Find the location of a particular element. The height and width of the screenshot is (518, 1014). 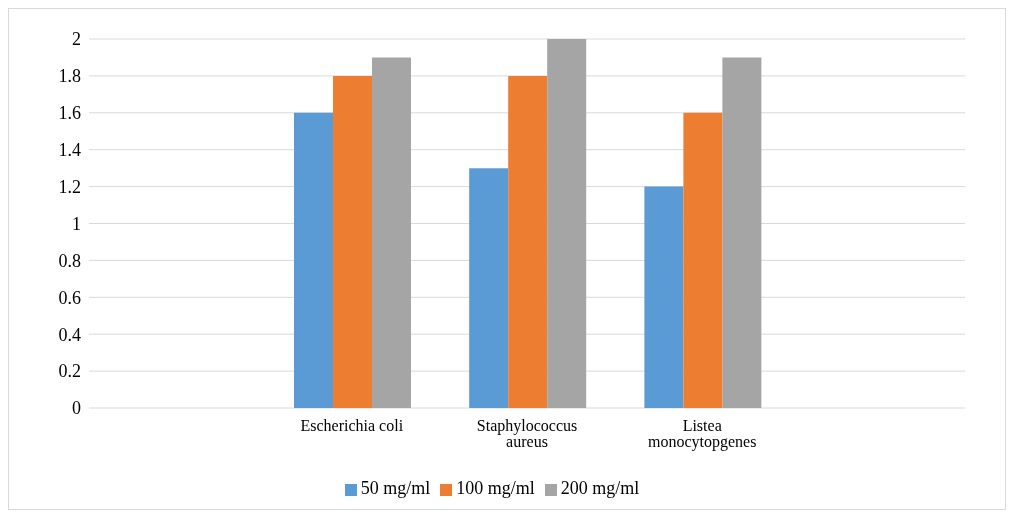

y-tick-label: 1 is located at coordinates (76, 223).